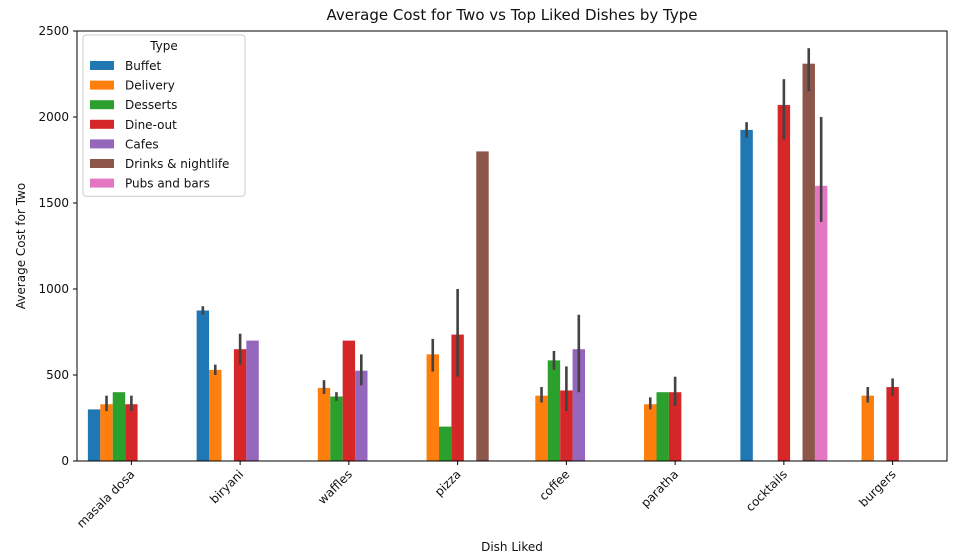 This screenshot has height=557, width=967. What do you see at coordinates (53, 289) in the screenshot?
I see `y-tick-label: 1000` at bounding box center [53, 289].